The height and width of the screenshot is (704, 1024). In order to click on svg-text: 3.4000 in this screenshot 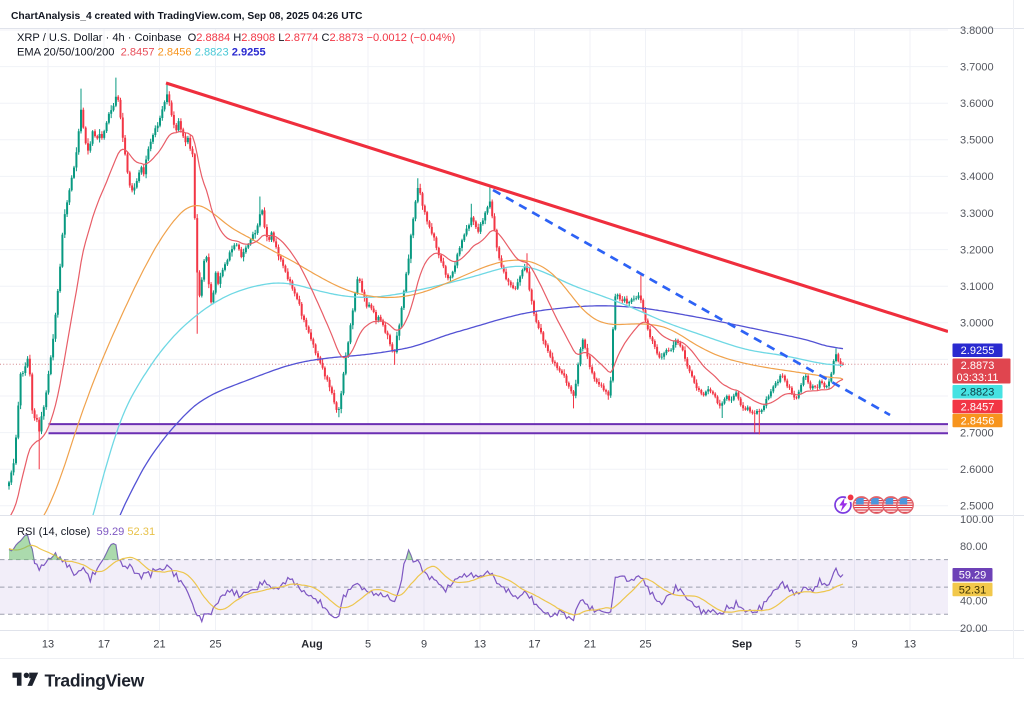, I will do `click(977, 177)`.